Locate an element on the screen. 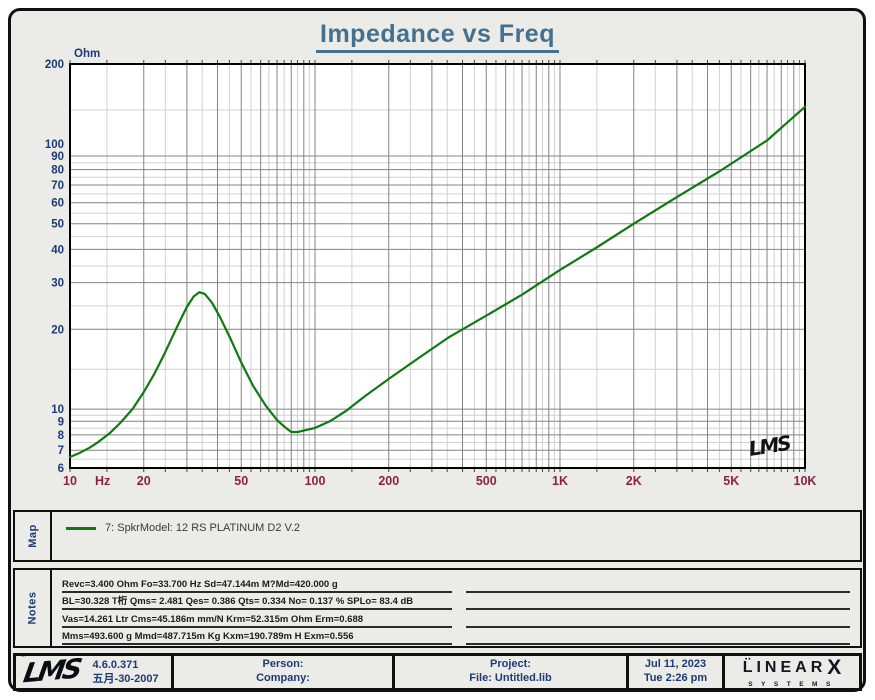 The width and height of the screenshot is (875, 700). footer-person-cell: Person: Company: is located at coordinates (284, 672).